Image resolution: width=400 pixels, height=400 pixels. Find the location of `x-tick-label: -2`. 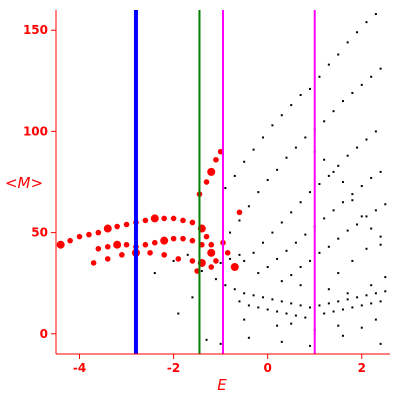

x-tick-label: -2 is located at coordinates (173, 368).